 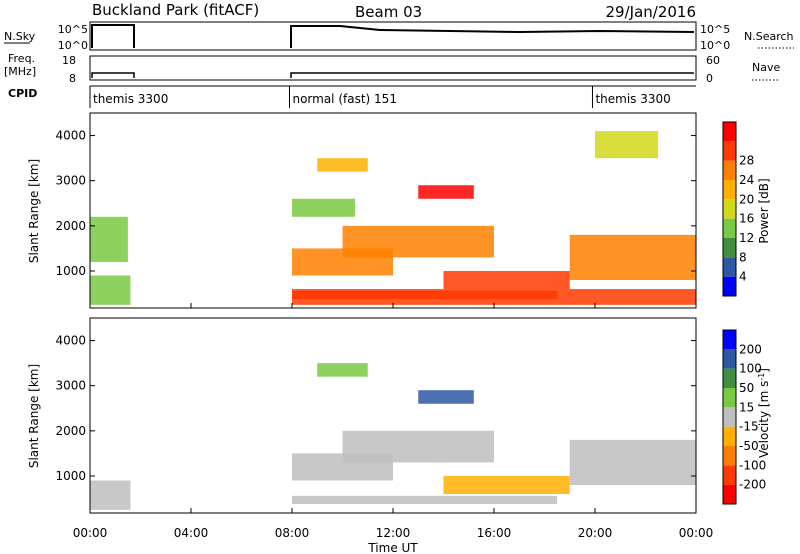 What do you see at coordinates (749, 446) in the screenshot?
I see `colorbar-tick-label: -50` at bounding box center [749, 446].